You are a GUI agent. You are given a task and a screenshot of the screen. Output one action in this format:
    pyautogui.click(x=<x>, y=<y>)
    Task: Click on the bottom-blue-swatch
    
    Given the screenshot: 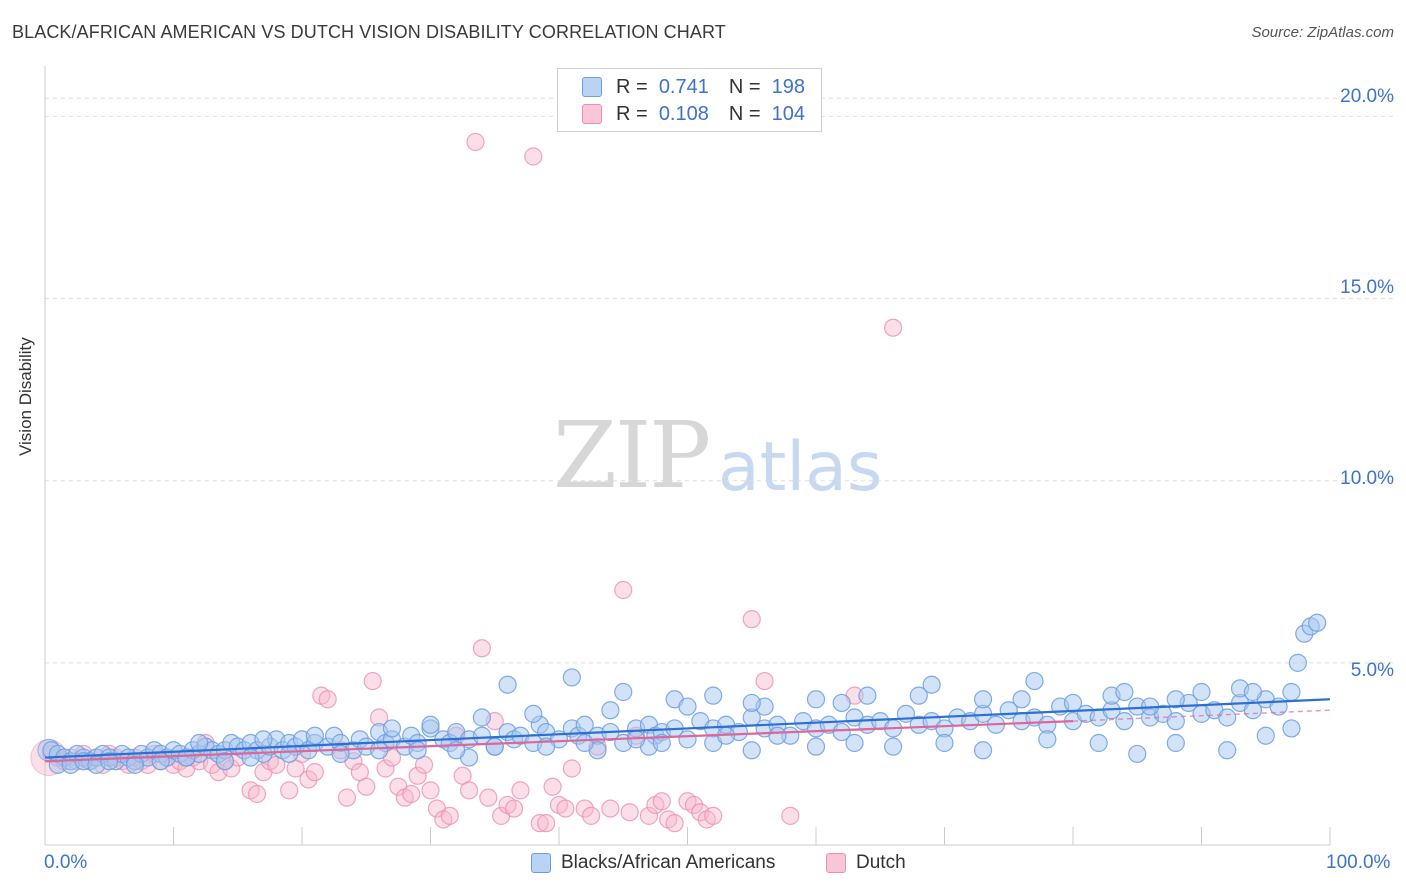 What is the action you would take?
    pyautogui.click(x=541, y=863)
    